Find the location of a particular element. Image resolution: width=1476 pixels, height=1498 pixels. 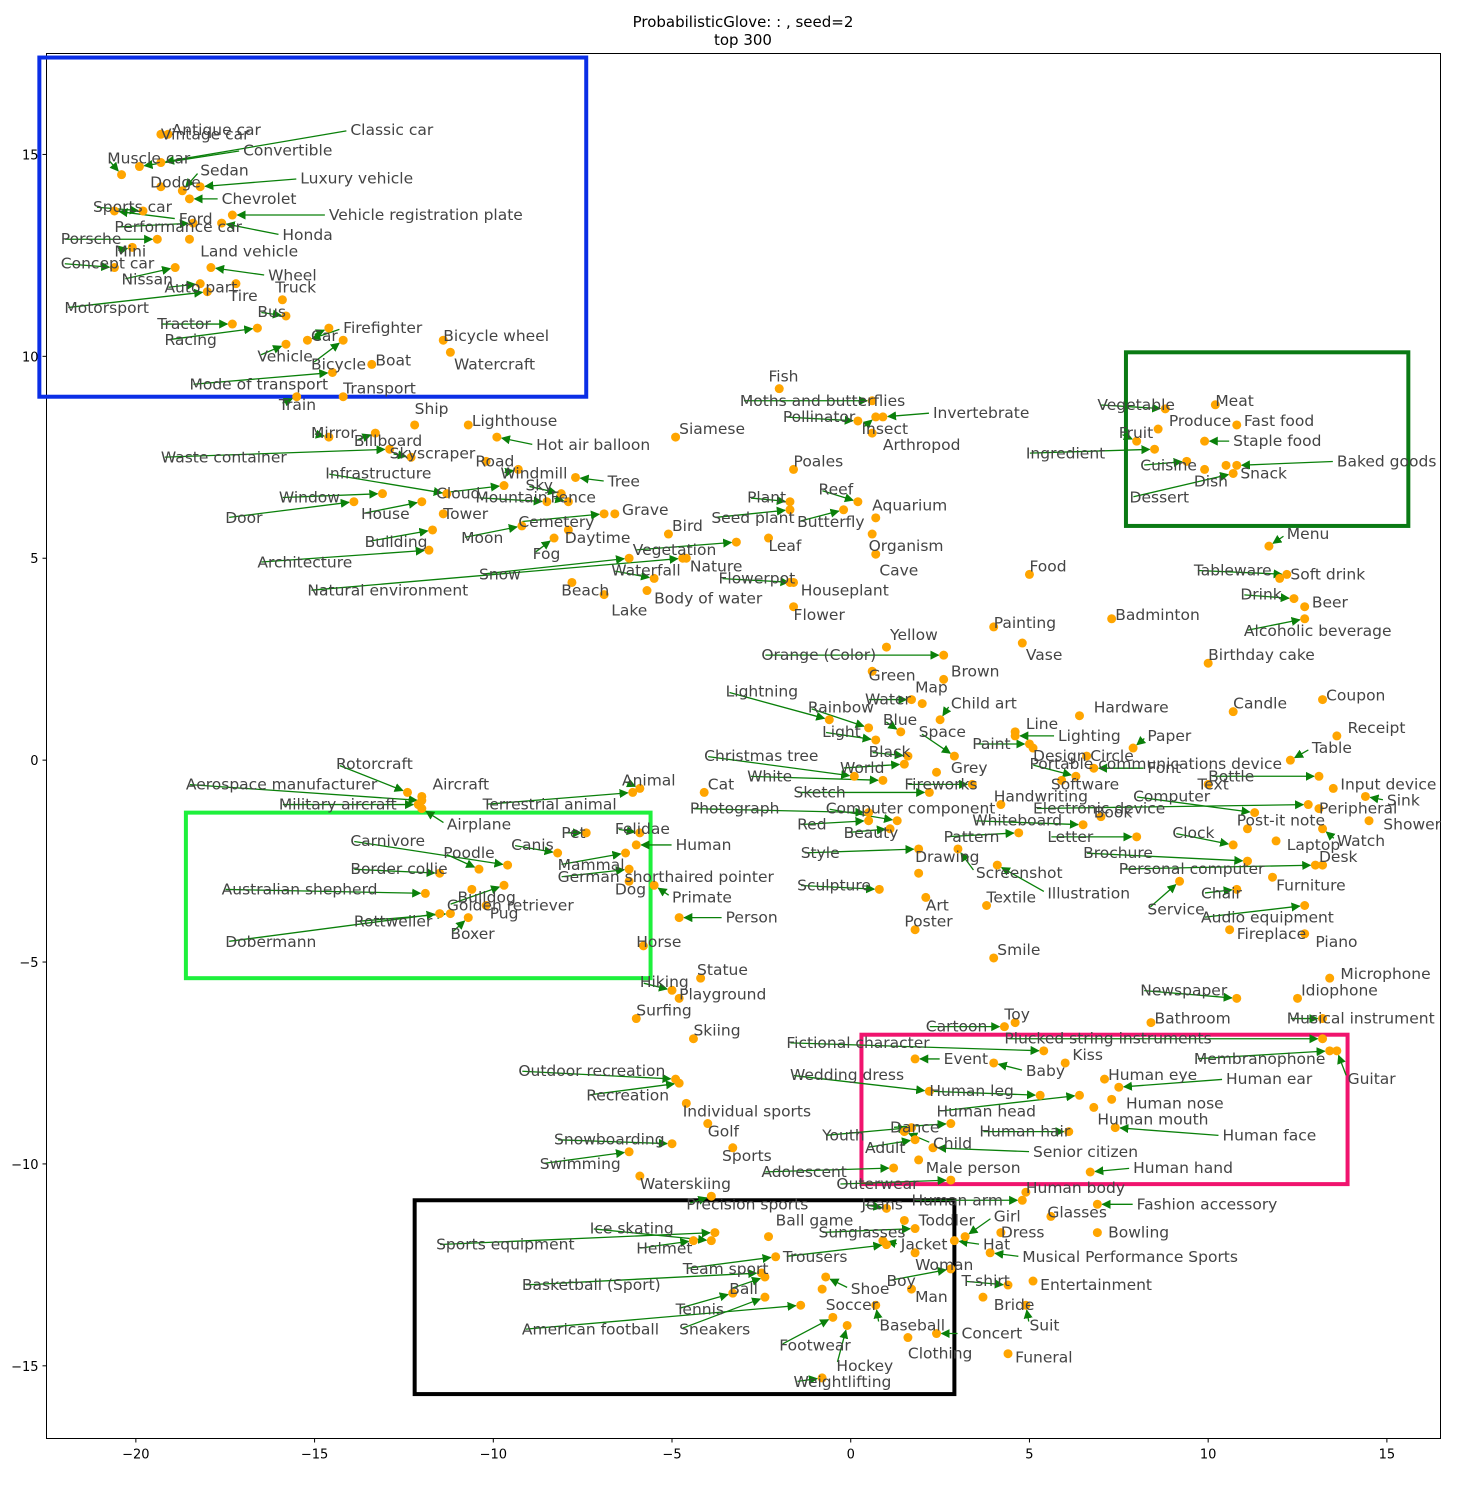

arrow-dessert is located at coordinates (1181, 485).